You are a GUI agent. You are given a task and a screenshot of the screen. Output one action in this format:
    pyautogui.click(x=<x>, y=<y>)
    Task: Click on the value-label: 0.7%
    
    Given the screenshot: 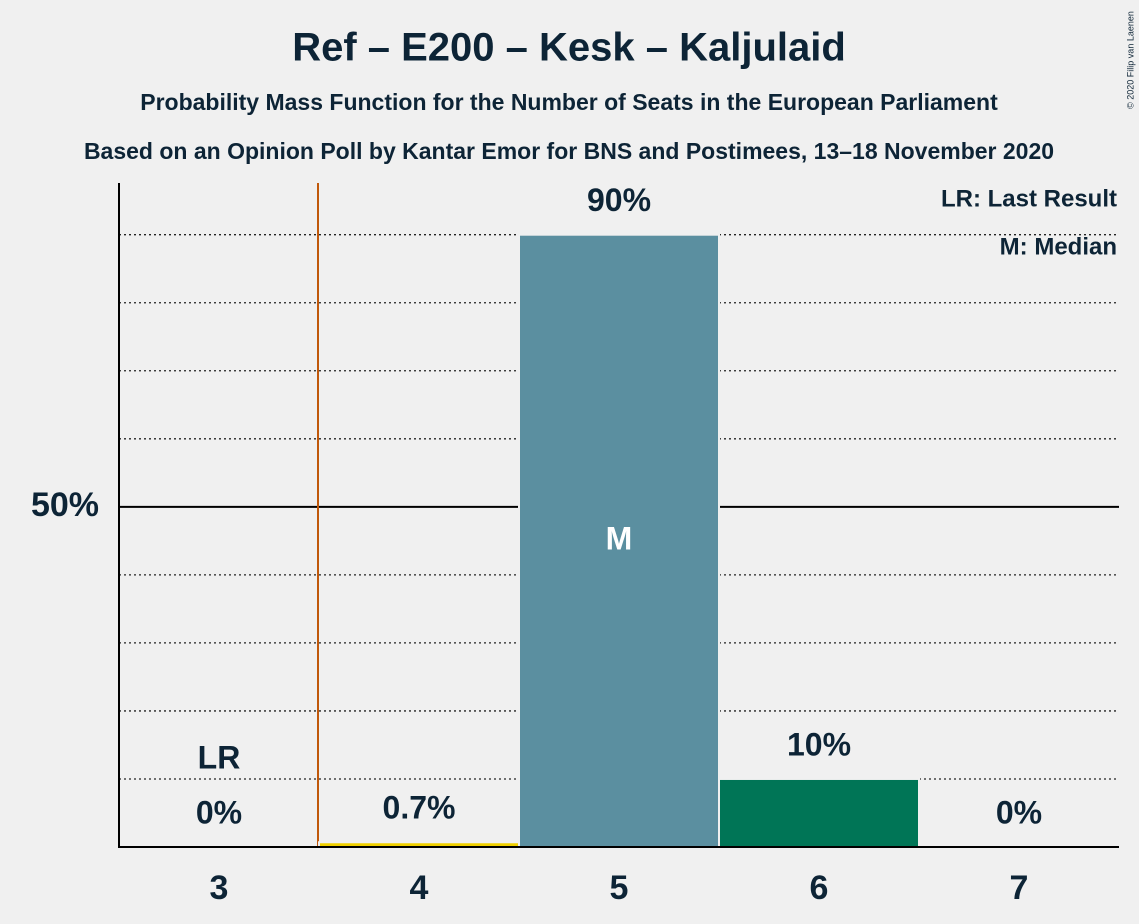 What is the action you would take?
    pyautogui.click(x=419, y=808)
    